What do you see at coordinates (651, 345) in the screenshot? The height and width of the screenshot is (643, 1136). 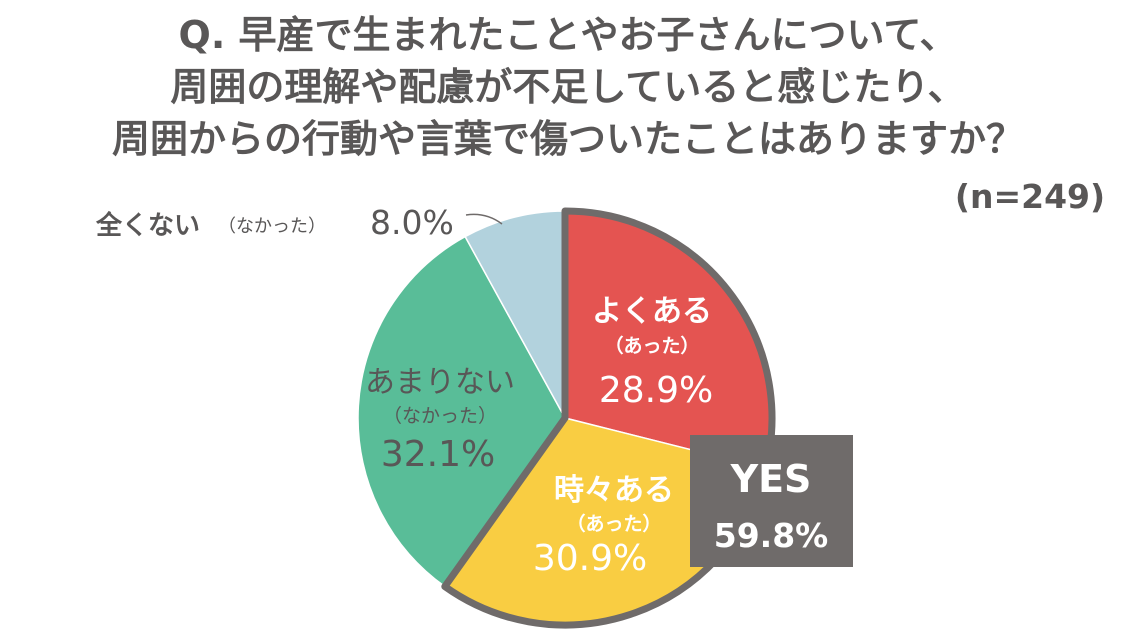 I see `slice-label-often-sub: （あった）` at bounding box center [651, 345].